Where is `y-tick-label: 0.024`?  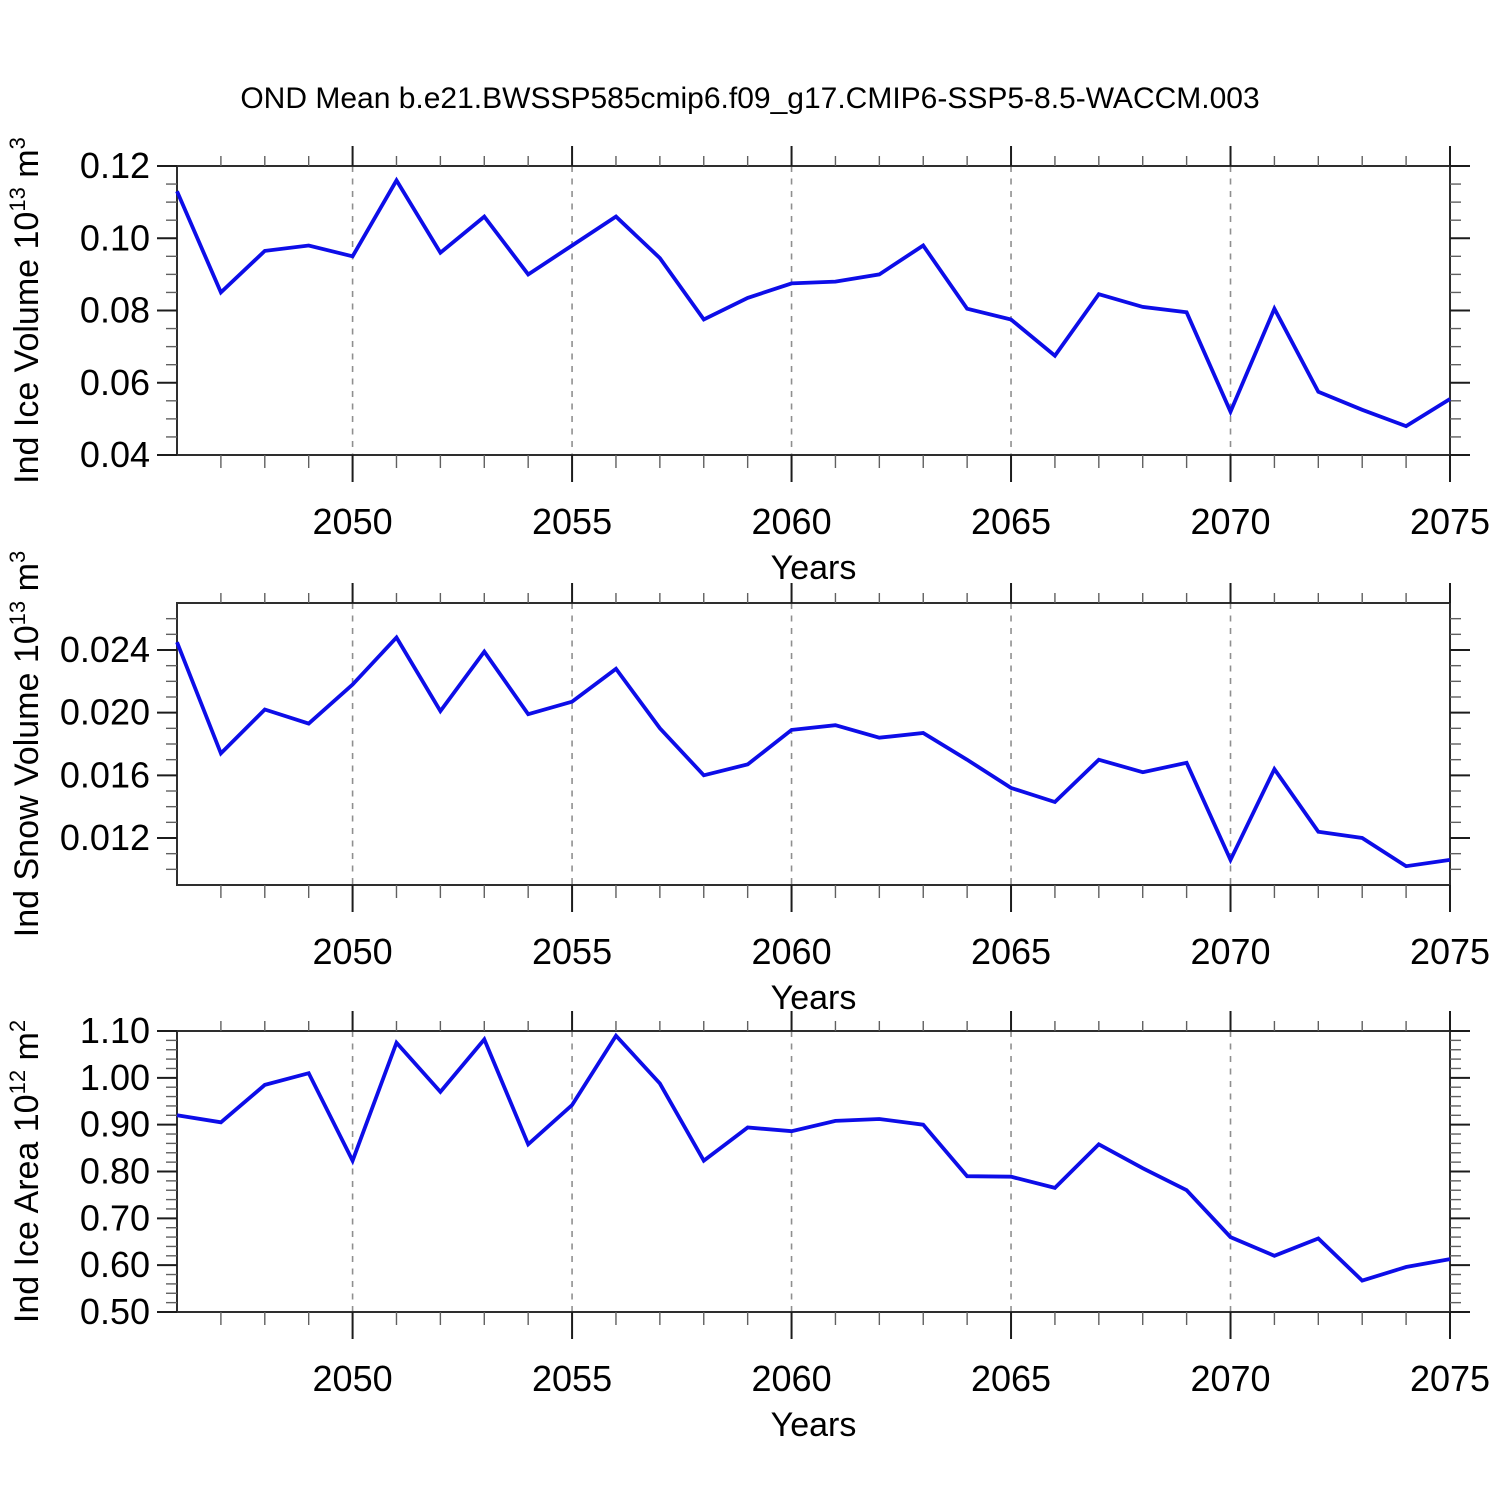 y-tick-label: 0.024 is located at coordinates (105, 649).